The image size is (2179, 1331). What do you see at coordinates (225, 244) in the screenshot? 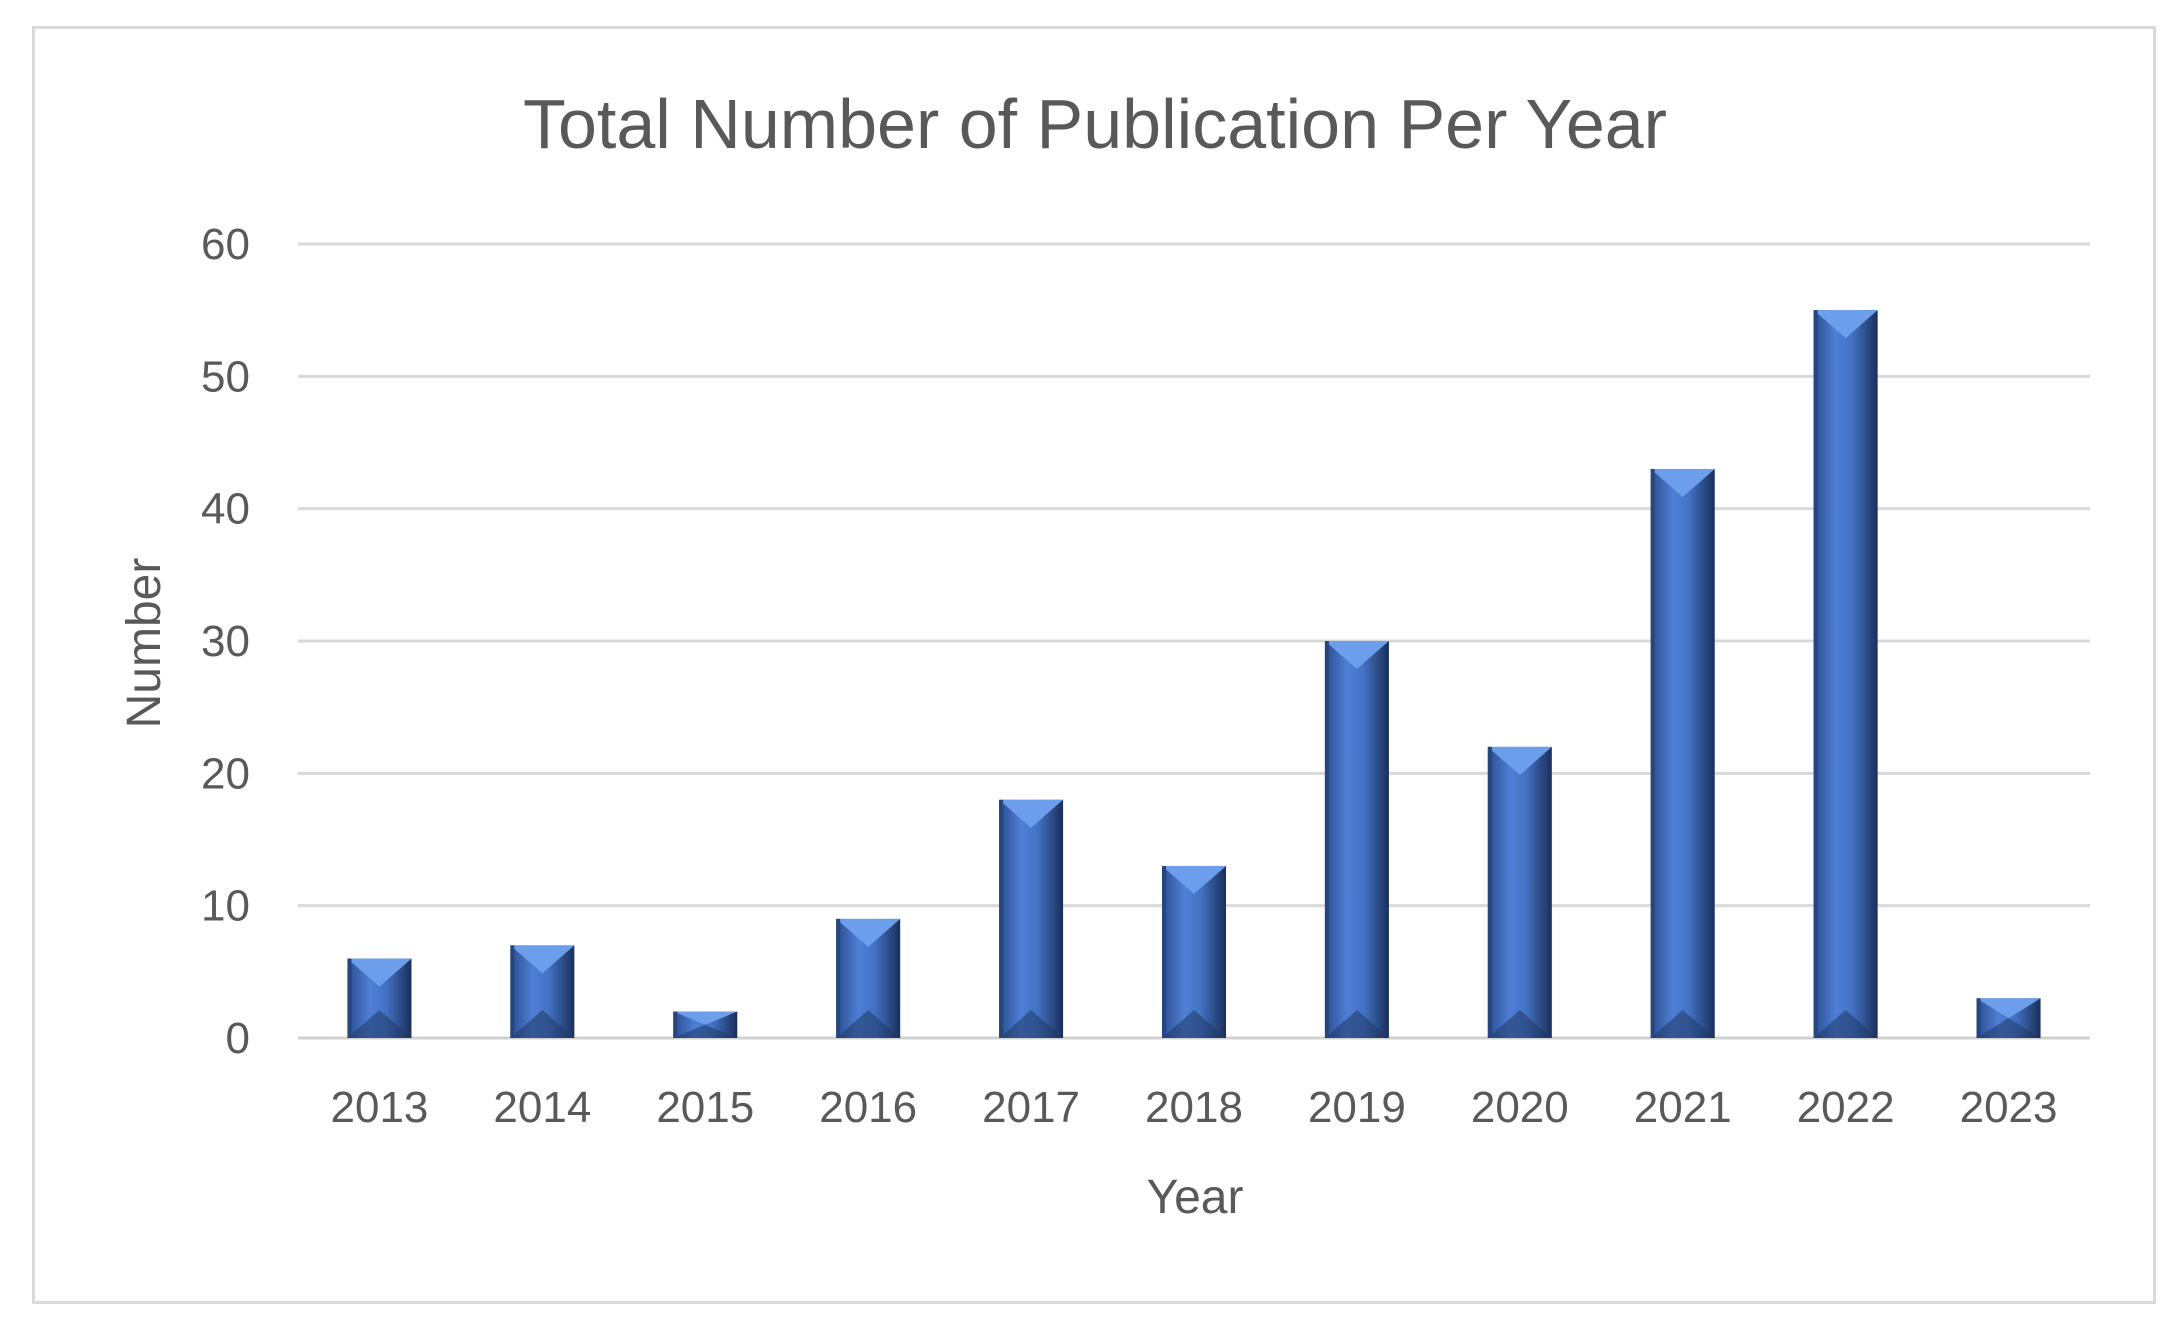
I see `y-tick-label: 60` at bounding box center [225, 244].